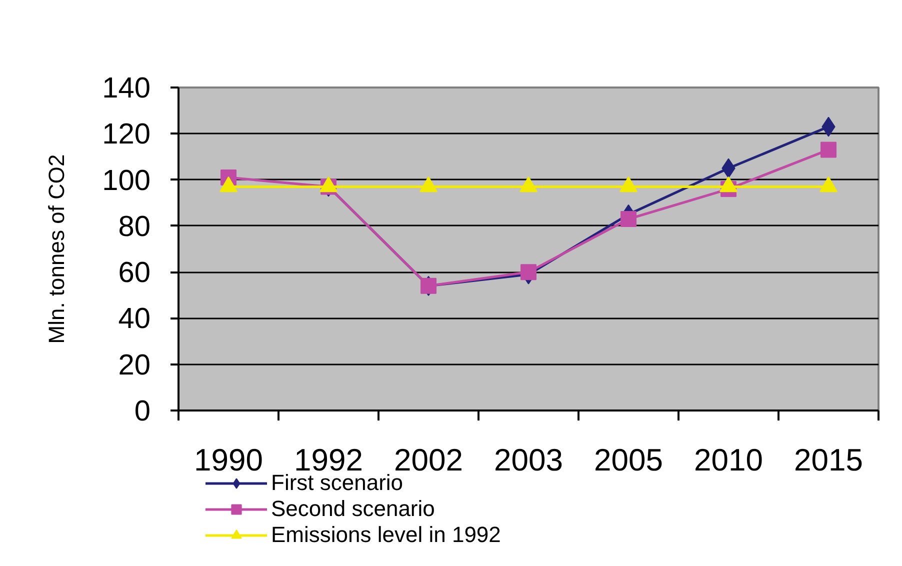 The height and width of the screenshot is (566, 902). I want to click on legend-label: Second scenario, so click(353, 509).